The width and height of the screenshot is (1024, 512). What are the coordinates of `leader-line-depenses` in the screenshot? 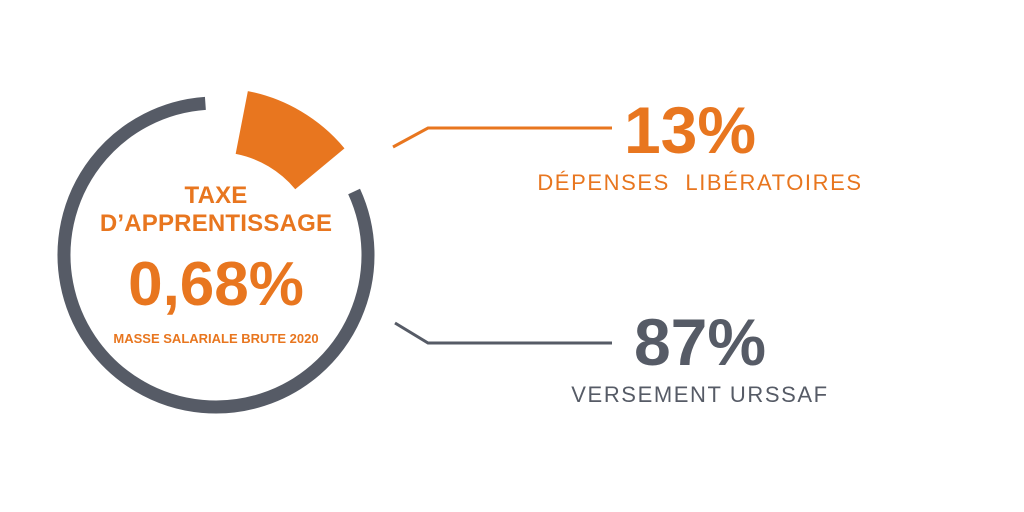 It's located at (502, 137).